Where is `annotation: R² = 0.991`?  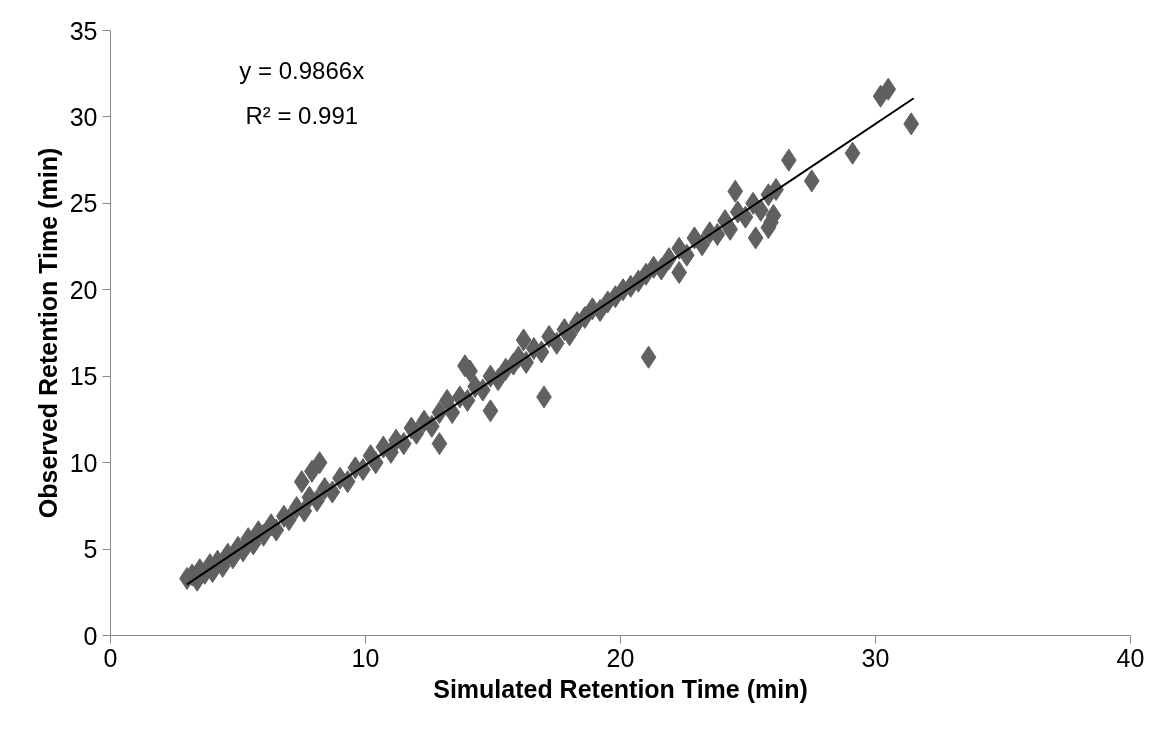 annotation: R² = 0.991 is located at coordinates (302, 116).